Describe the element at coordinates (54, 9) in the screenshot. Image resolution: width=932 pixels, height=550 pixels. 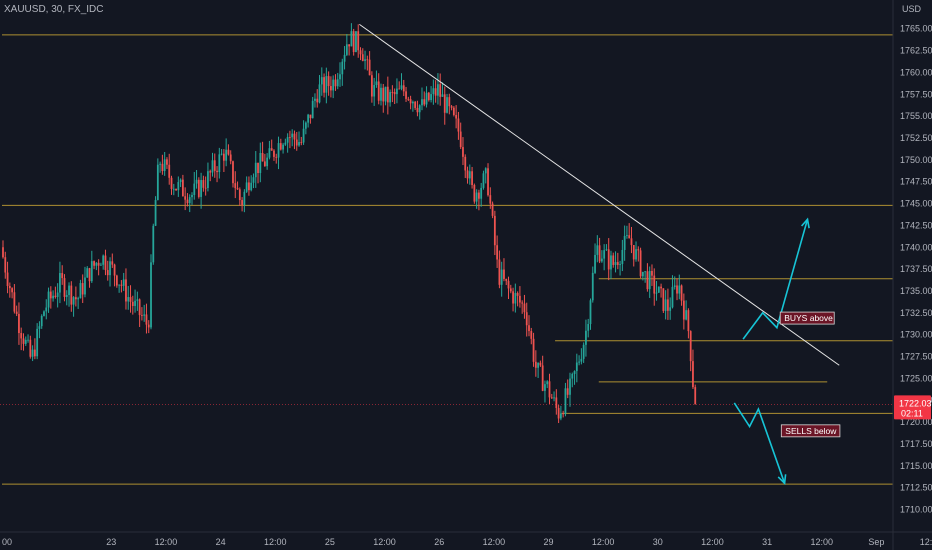
I see `symbol-label: XAUUSD, 30, FX_IDC` at that location.